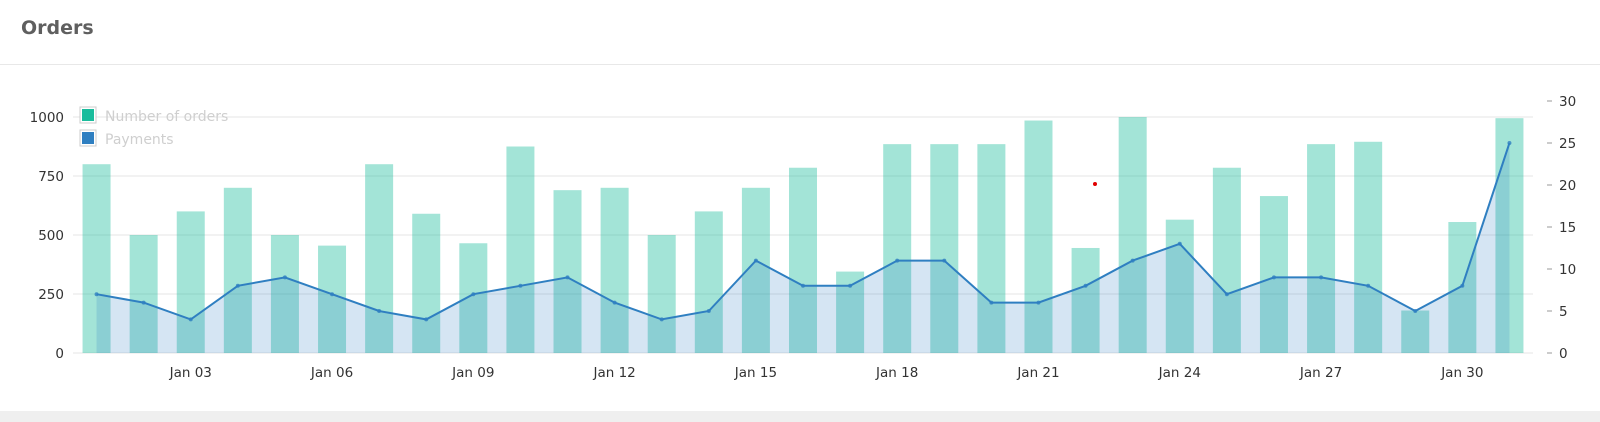 The width and height of the screenshot is (1600, 422). Describe the element at coordinates (755, 373) in the screenshot. I see `x-axis-tick-label: Jan 15` at that location.